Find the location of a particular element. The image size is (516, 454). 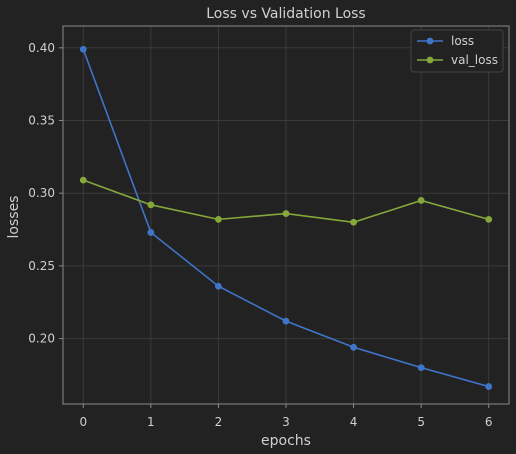

y-tick-label: 0.25 is located at coordinates (41, 266).